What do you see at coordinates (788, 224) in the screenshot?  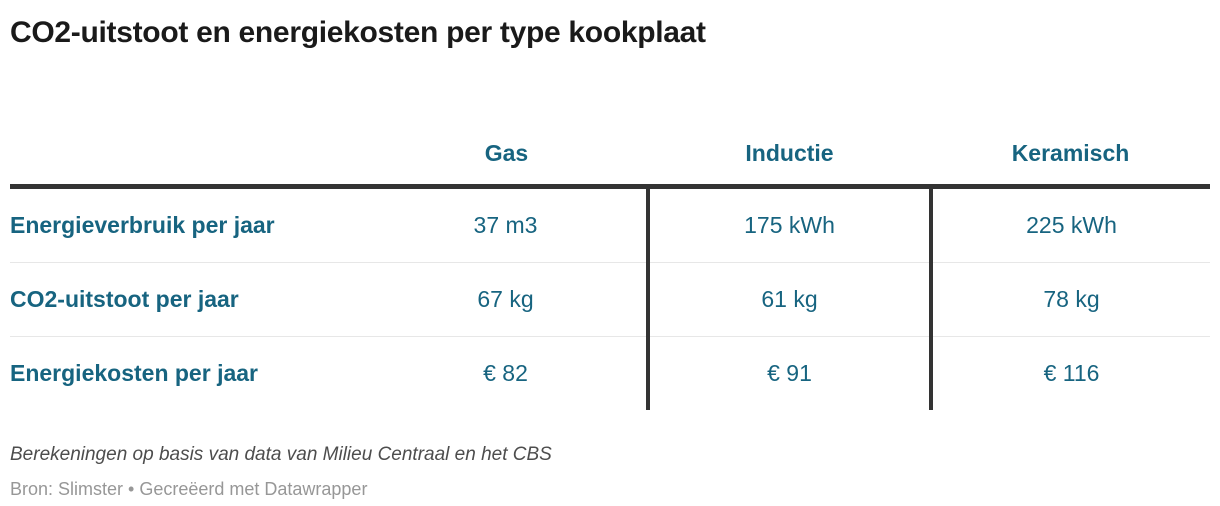 I see `cell-energieverbruik-inductie: 175 kWh` at bounding box center [788, 224].